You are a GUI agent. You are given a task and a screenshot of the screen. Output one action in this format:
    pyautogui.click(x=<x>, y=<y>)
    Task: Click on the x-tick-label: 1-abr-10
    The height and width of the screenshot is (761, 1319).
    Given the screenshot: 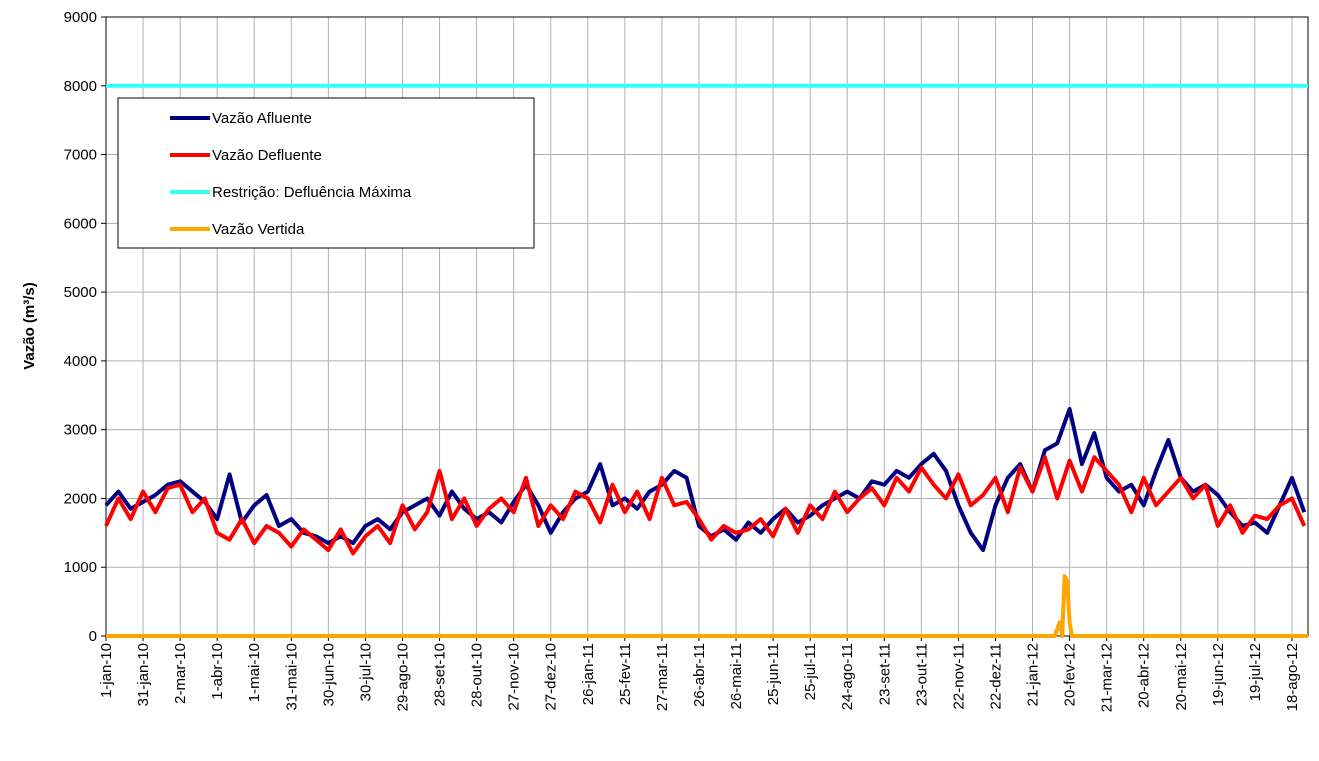 What is the action you would take?
    pyautogui.click(x=217, y=671)
    